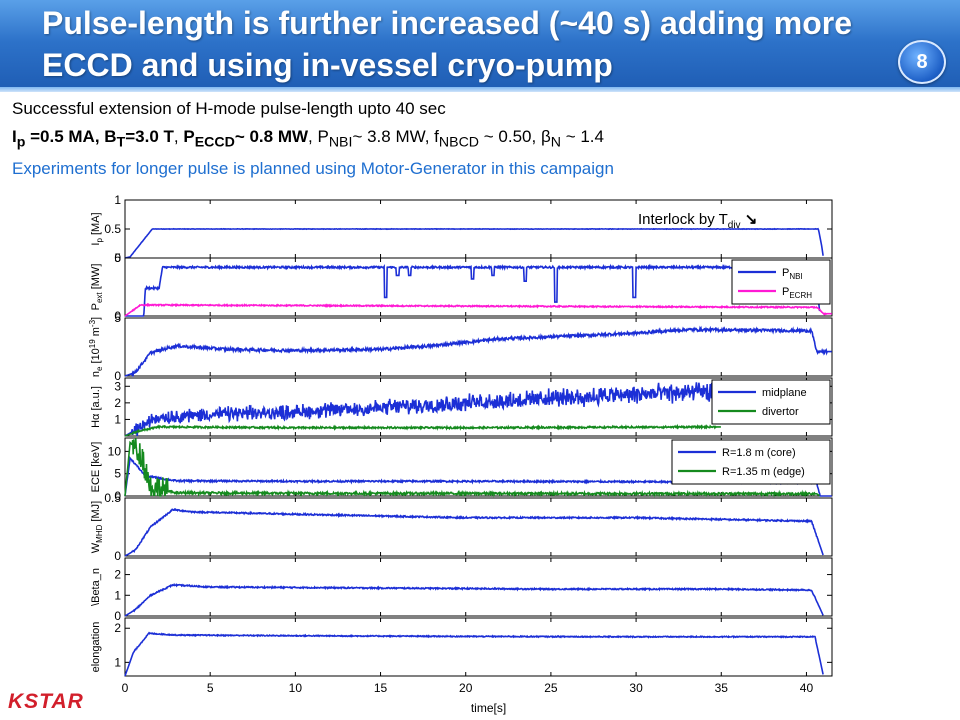  I want to click on x-tick-label: 10, so click(296, 688).